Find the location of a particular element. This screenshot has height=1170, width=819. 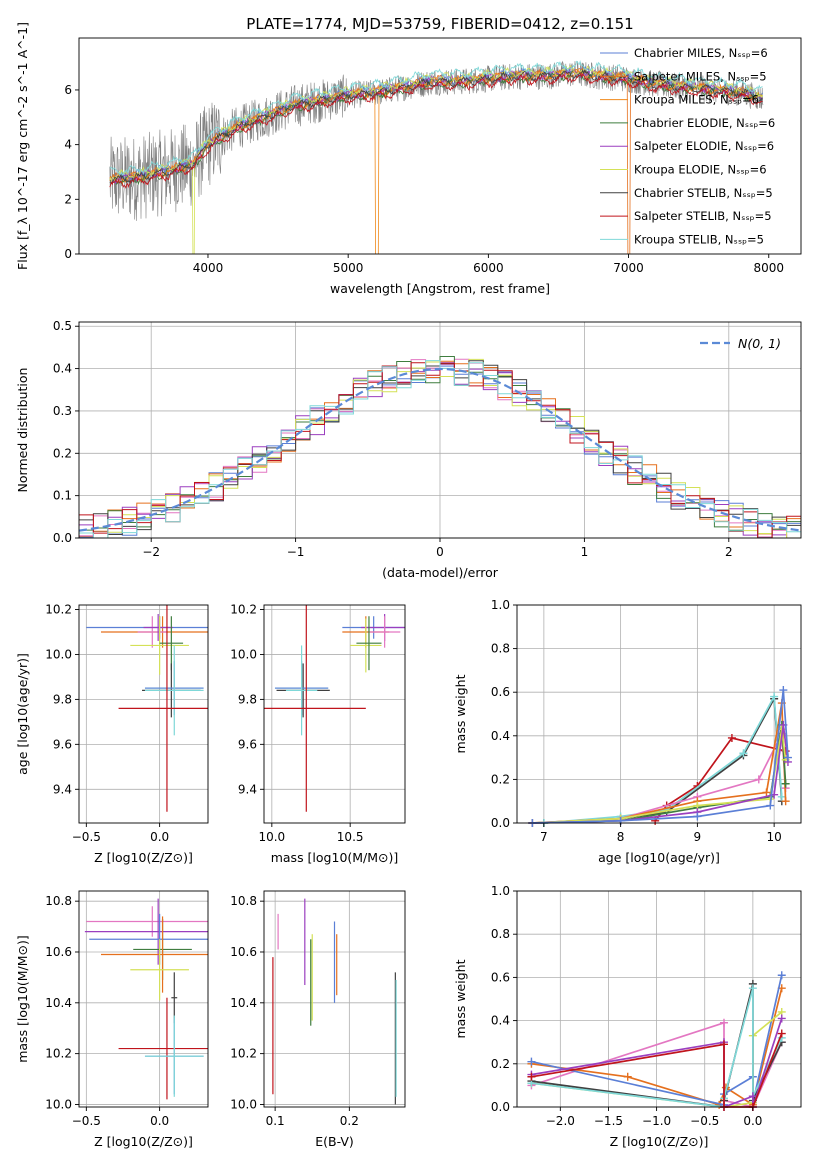

legend-label: Chabrier ELODIE, Nₛₛₚ=6 is located at coordinates (704, 123).